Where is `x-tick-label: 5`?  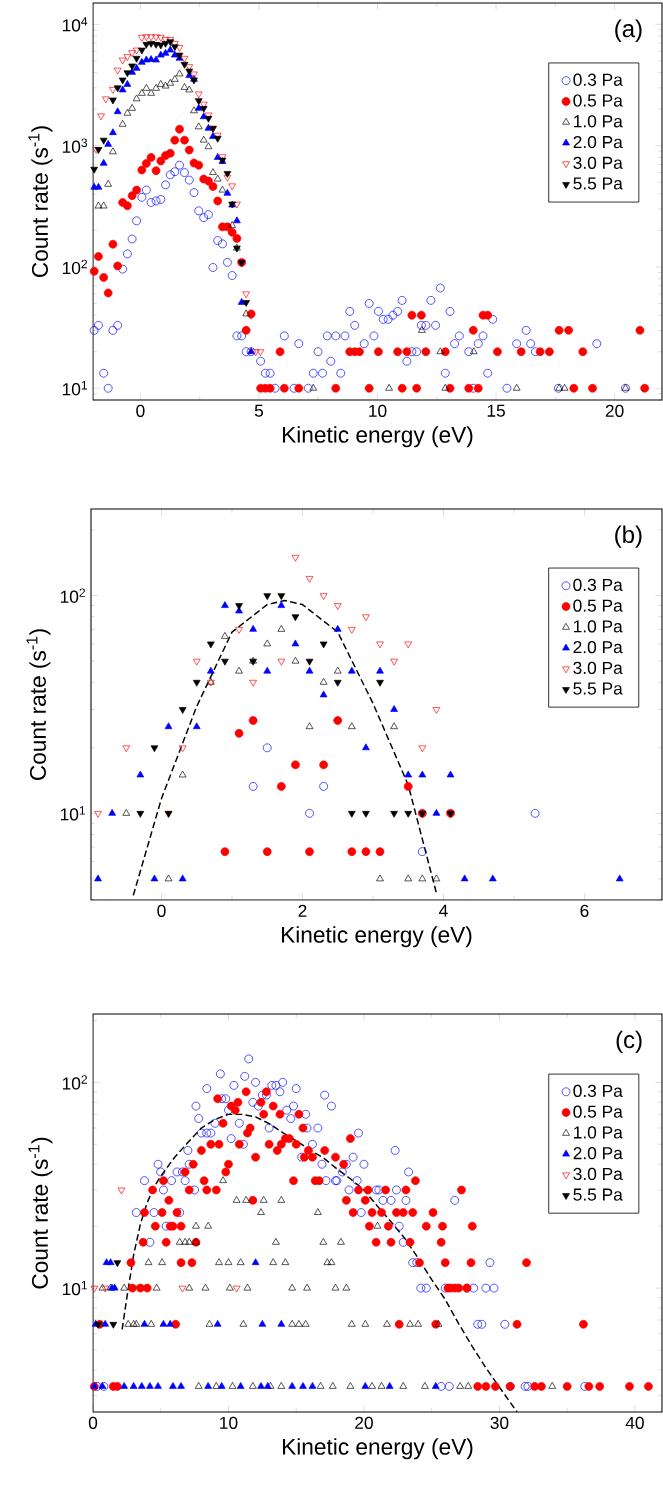
x-tick-label: 5 is located at coordinates (259, 410).